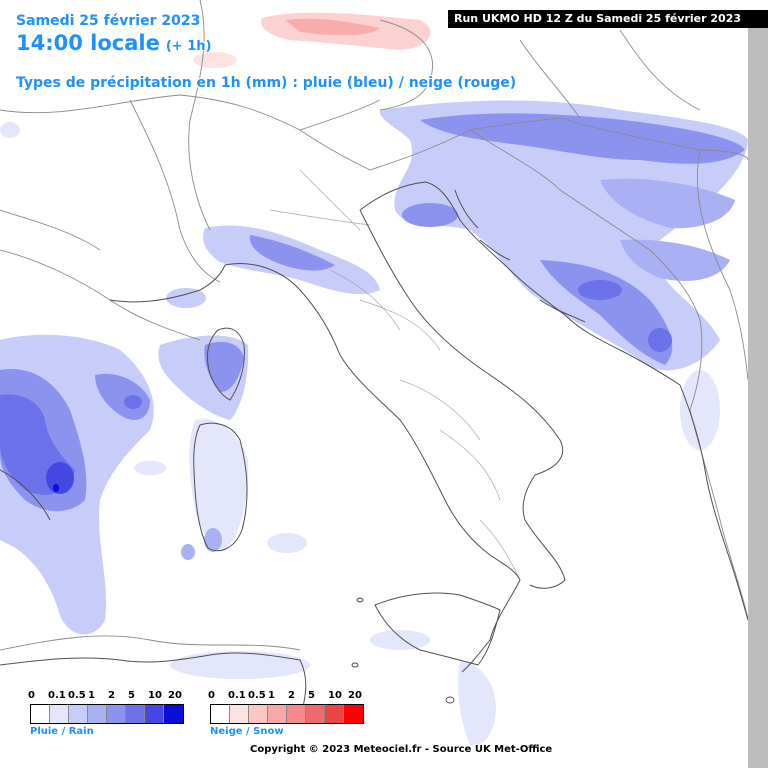 Image resolution: width=768 pixels, height=768 pixels. Describe the element at coordinates (91, 695) in the screenshot. I see `rain-legend-tick: 1` at that location.